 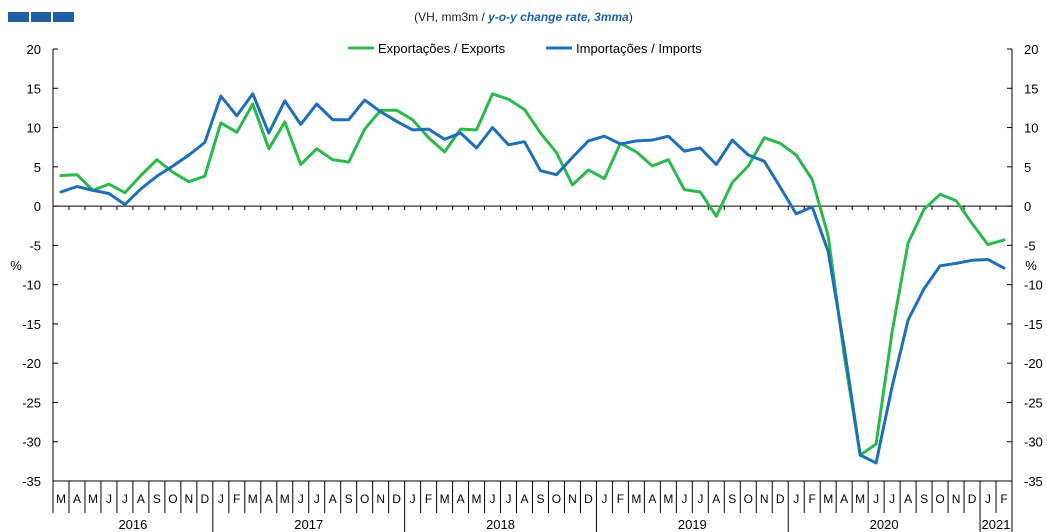 I want to click on y-tick-label-right: 15, so click(x=1031, y=88).